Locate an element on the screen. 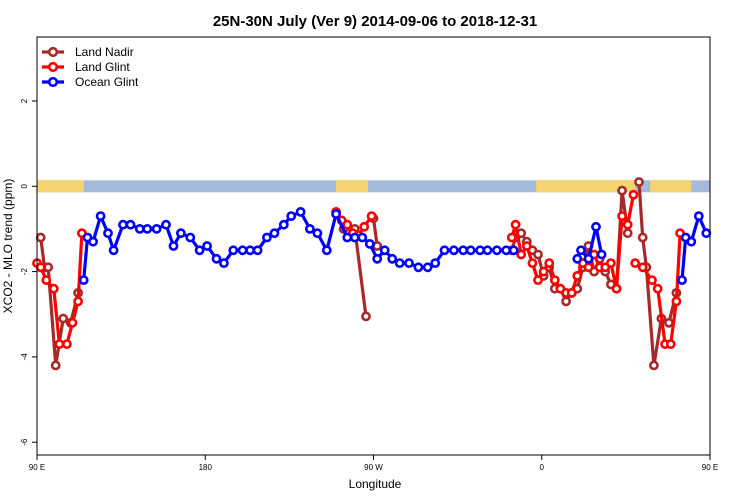 The image size is (750, 500). series-line is located at coordinates (694, 247).